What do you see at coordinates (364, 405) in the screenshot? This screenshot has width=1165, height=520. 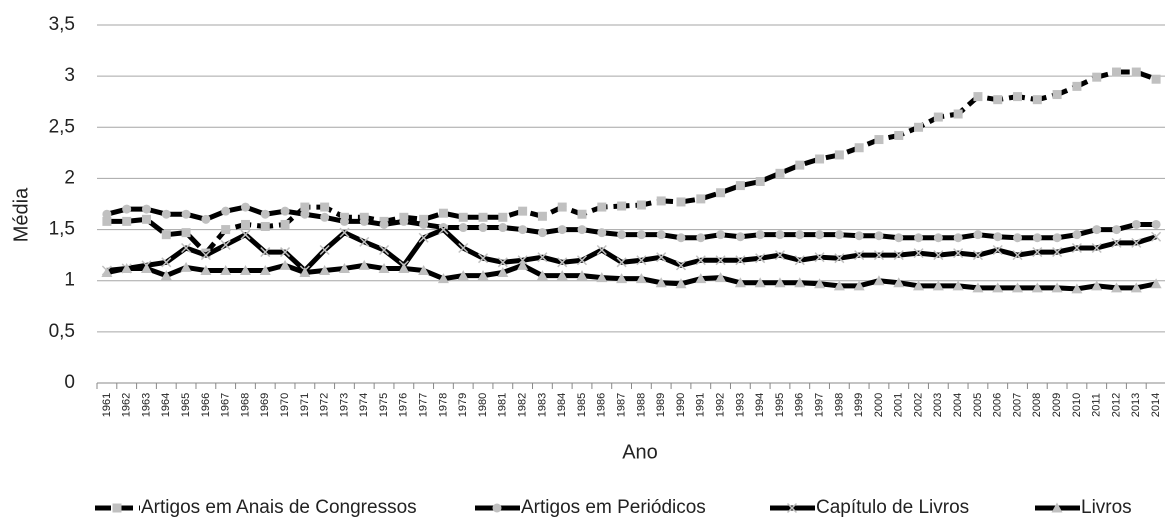 I see `x-tick-label: 1974` at bounding box center [364, 405].